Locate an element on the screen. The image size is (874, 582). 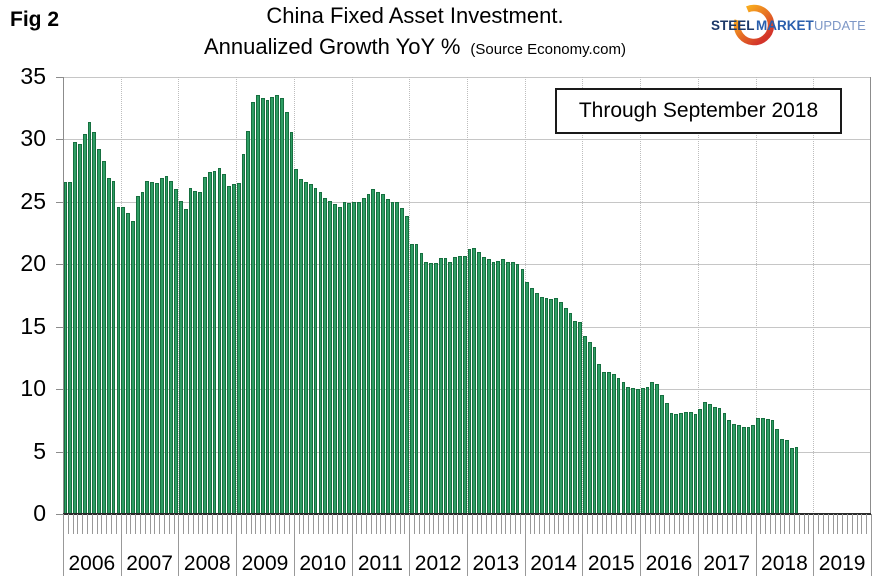
x-axis-year-label: 2018 is located at coordinates (784, 563).